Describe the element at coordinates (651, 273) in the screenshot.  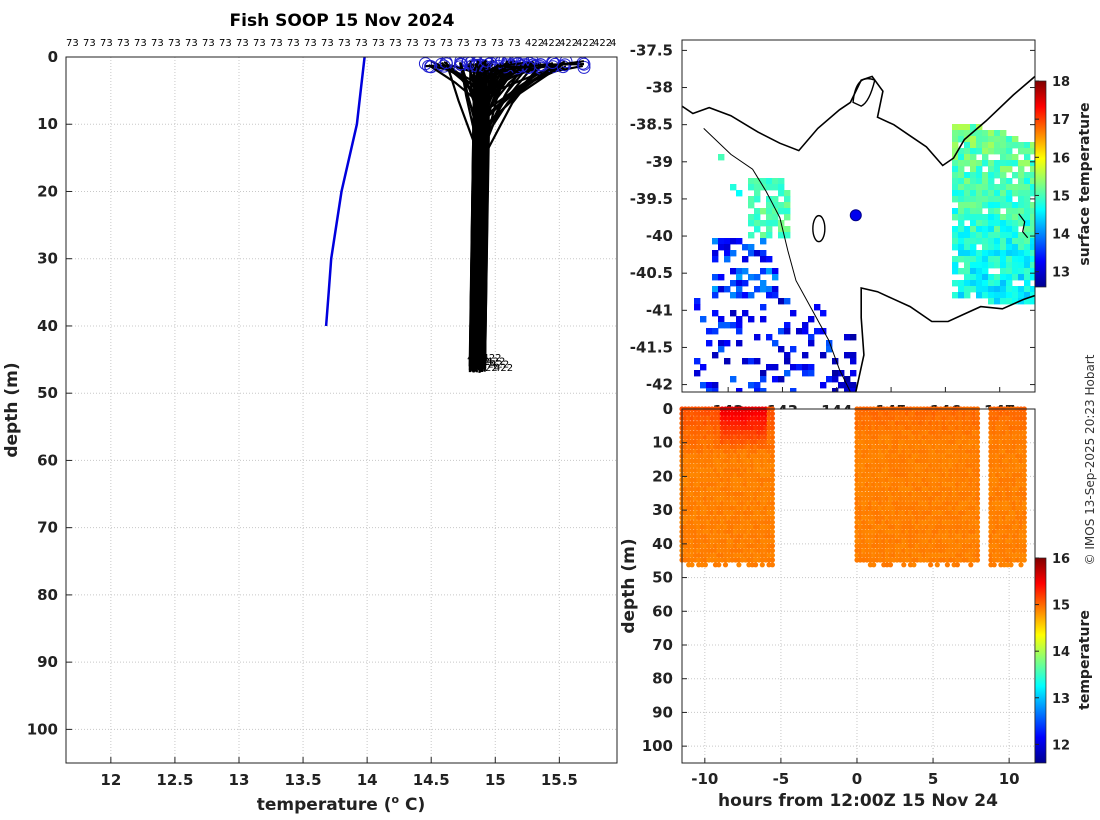
I see `lat-tick-label: -40.5` at that location.